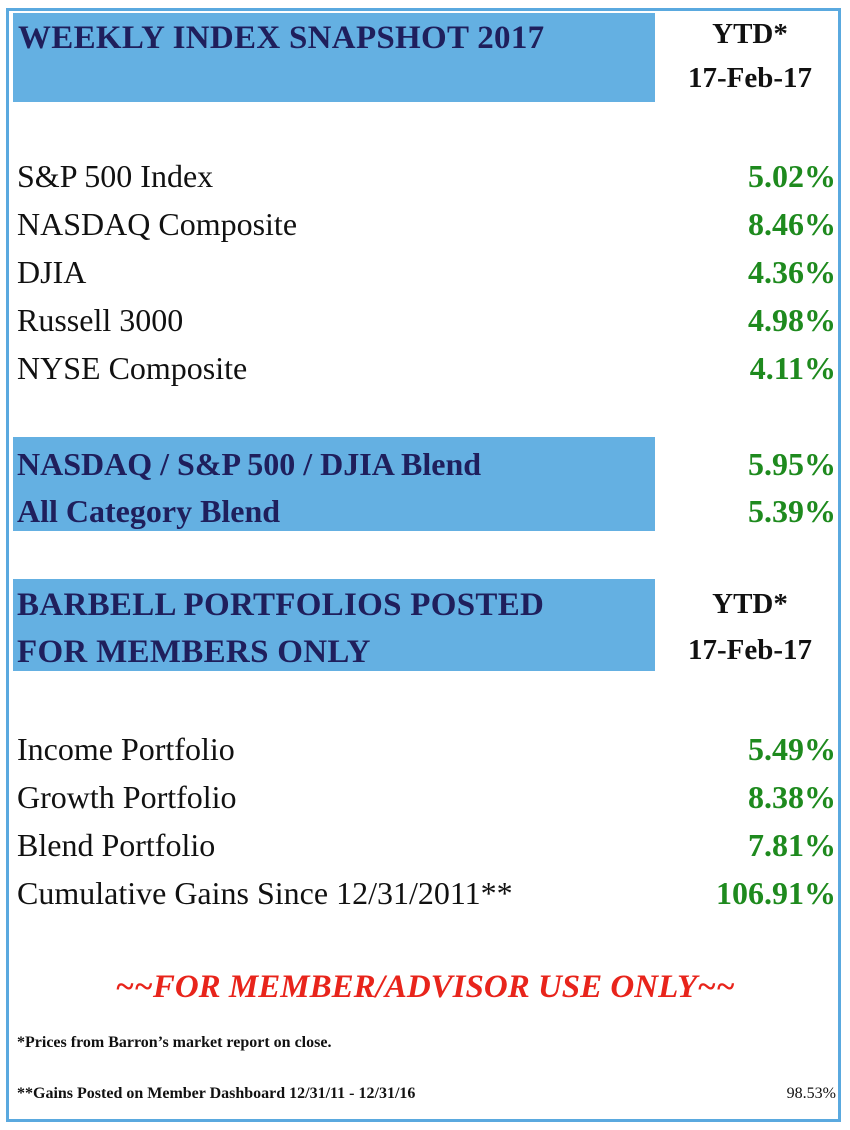 The image size is (850, 1130). Describe the element at coordinates (792, 845) in the screenshot. I see `portfolio-value: 7.81%` at that location.